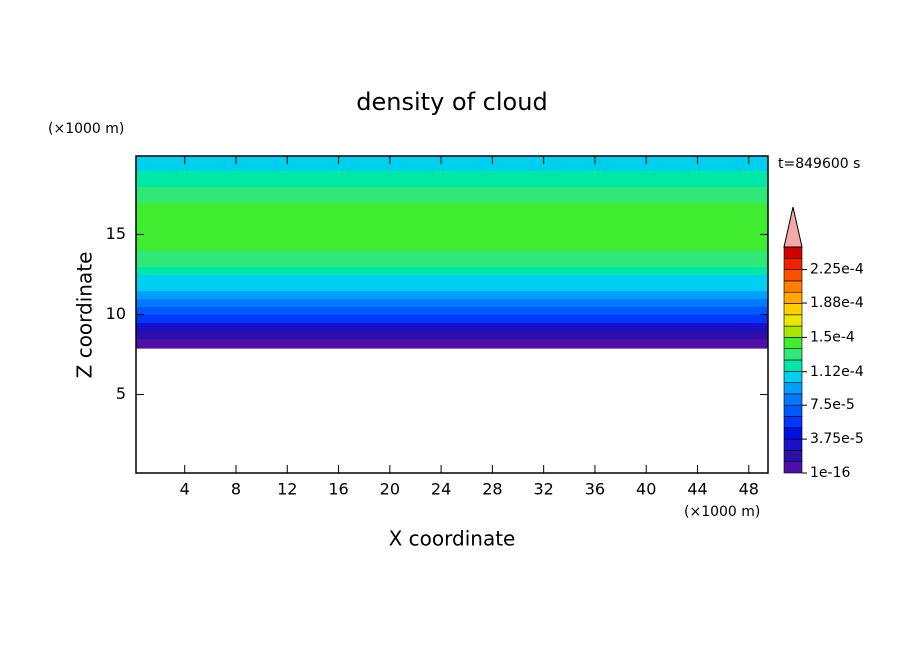  Describe the element at coordinates (837, 439) in the screenshot. I see `colorbar-tick-label: 3.75e-5` at that location.